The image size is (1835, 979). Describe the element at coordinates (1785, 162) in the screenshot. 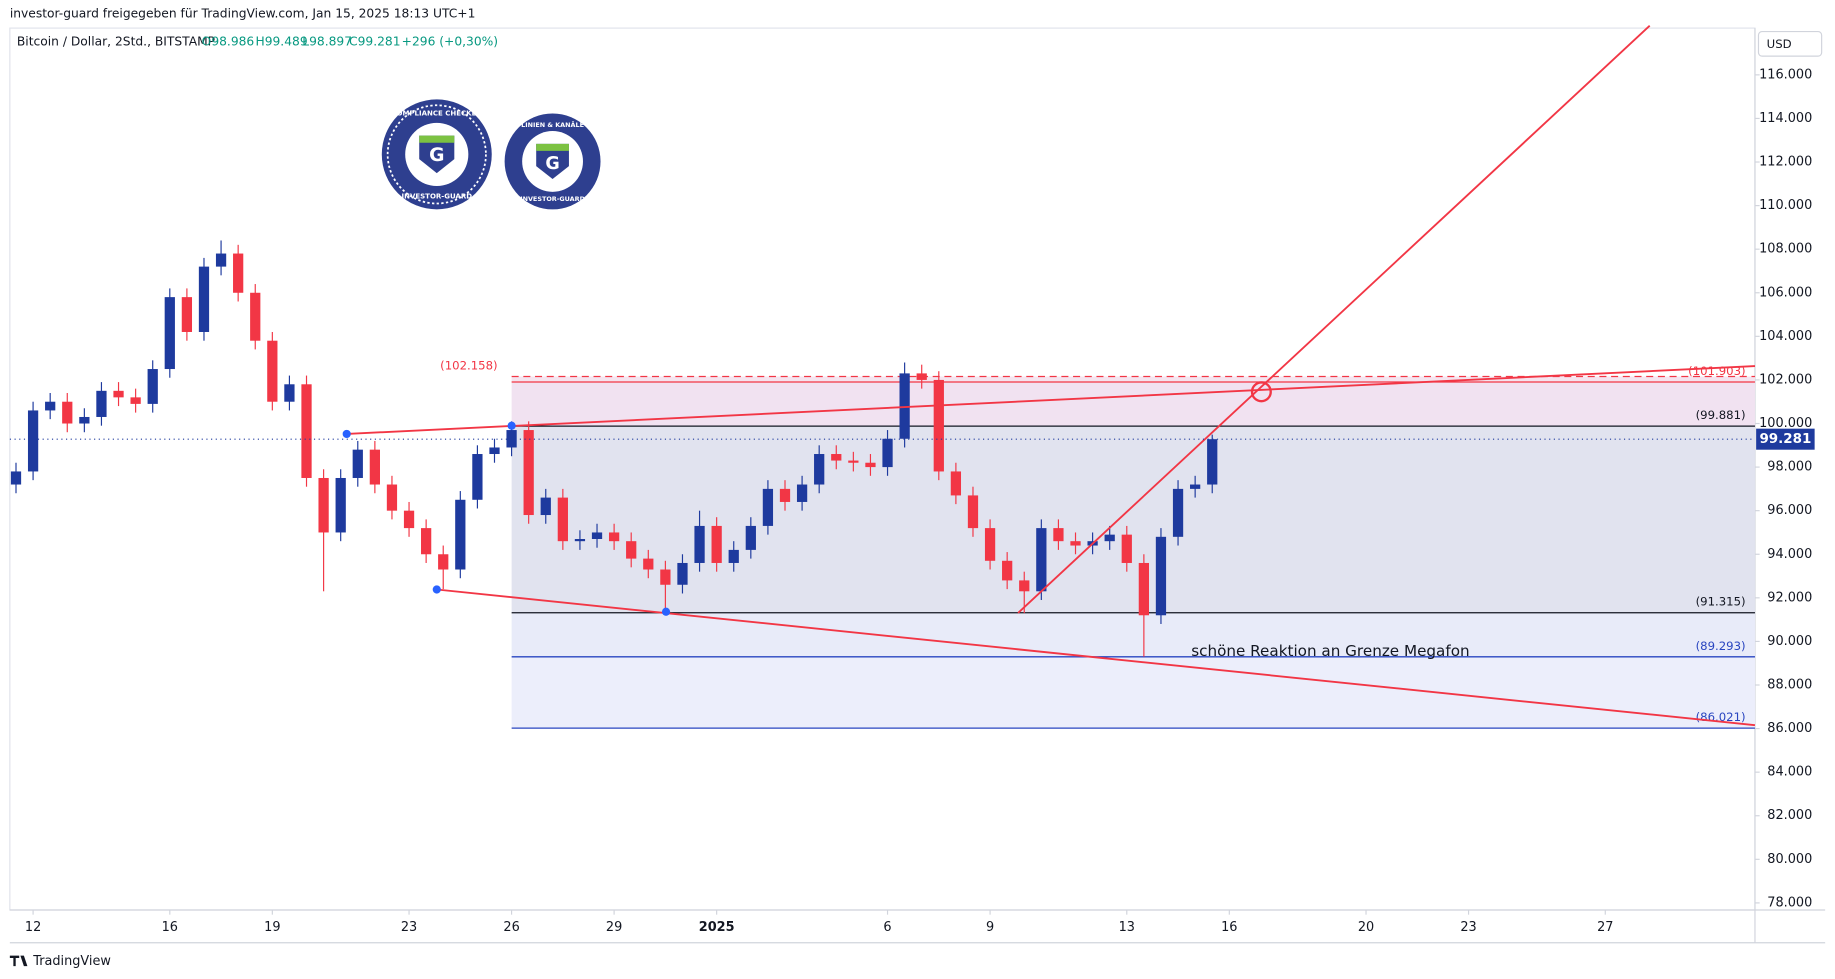

I see `y-tick-label: 112.000` at that location.